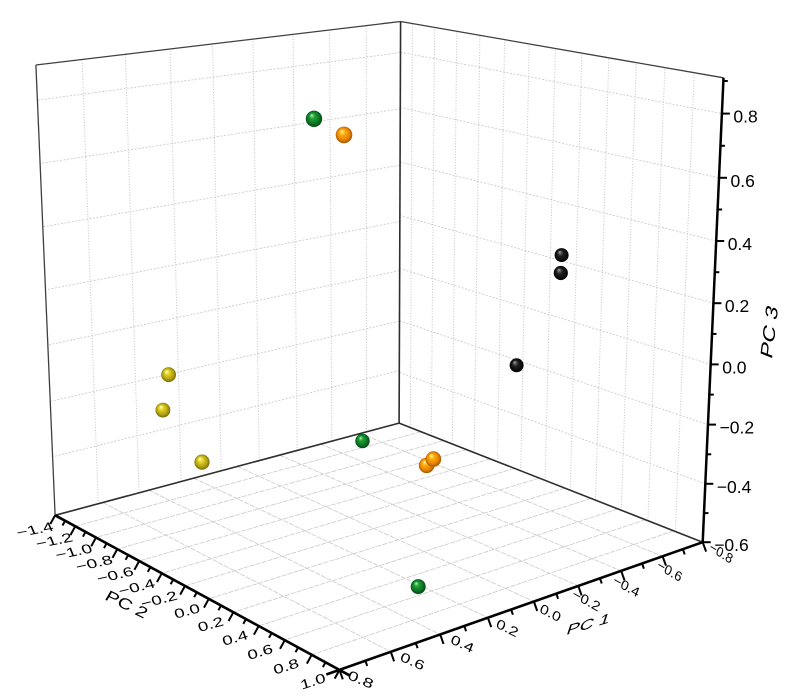 This screenshot has width=800, height=697. I want to click on svg-text: 0.2, so click(737, 306).